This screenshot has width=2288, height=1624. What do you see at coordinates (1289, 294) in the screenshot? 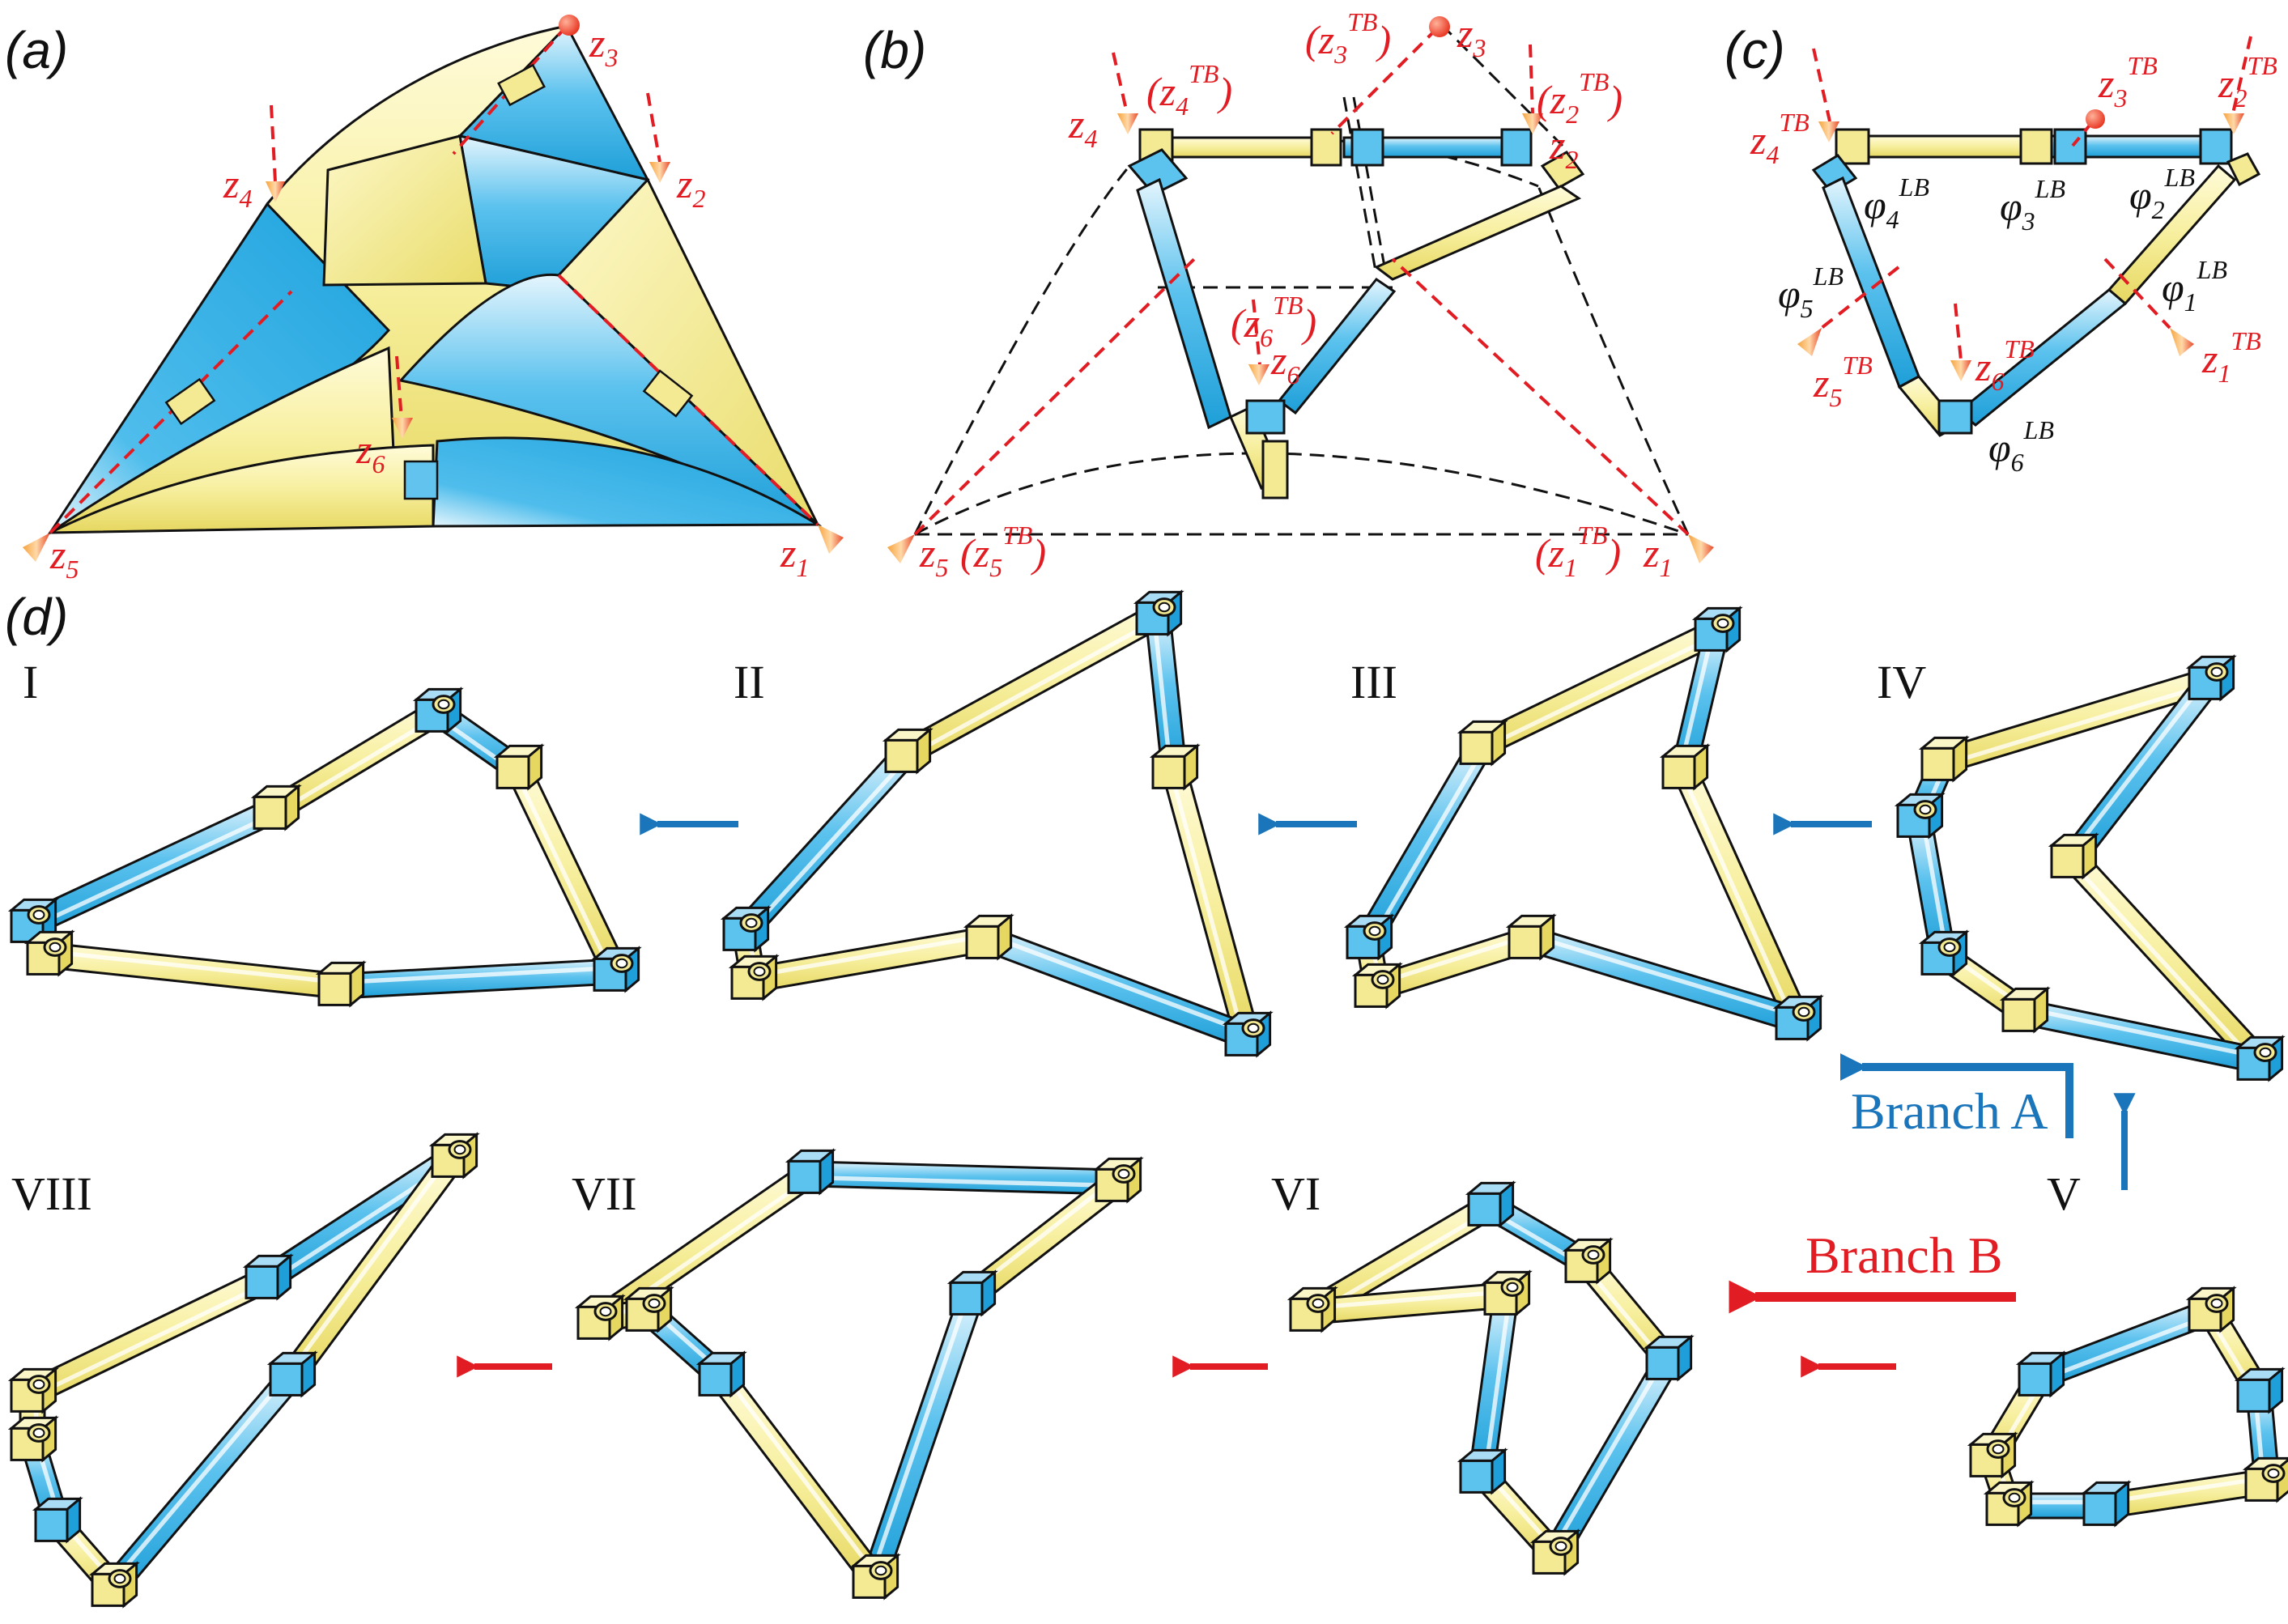
I see `panel-b: (b)` at bounding box center [1289, 294].